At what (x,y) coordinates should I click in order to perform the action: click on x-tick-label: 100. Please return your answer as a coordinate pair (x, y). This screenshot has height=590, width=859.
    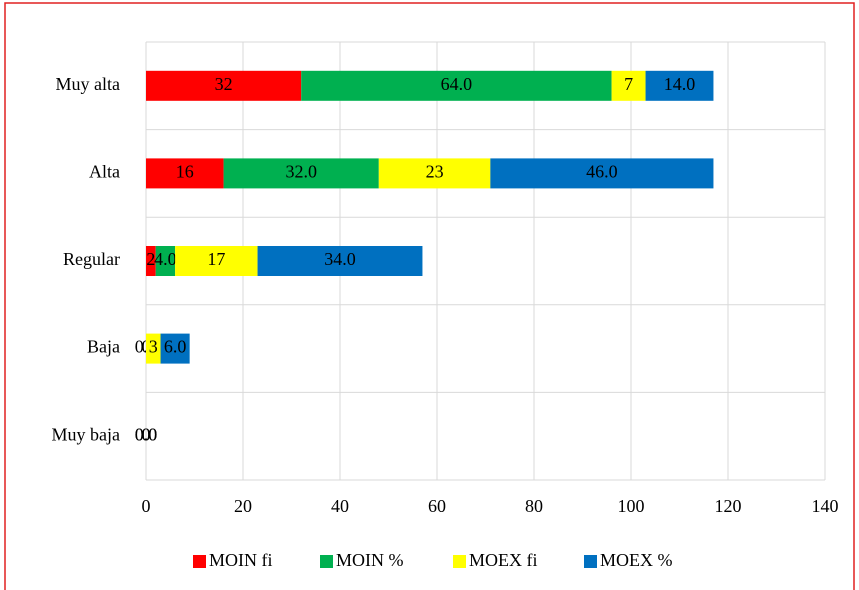
    Looking at the image, I should click on (631, 506).